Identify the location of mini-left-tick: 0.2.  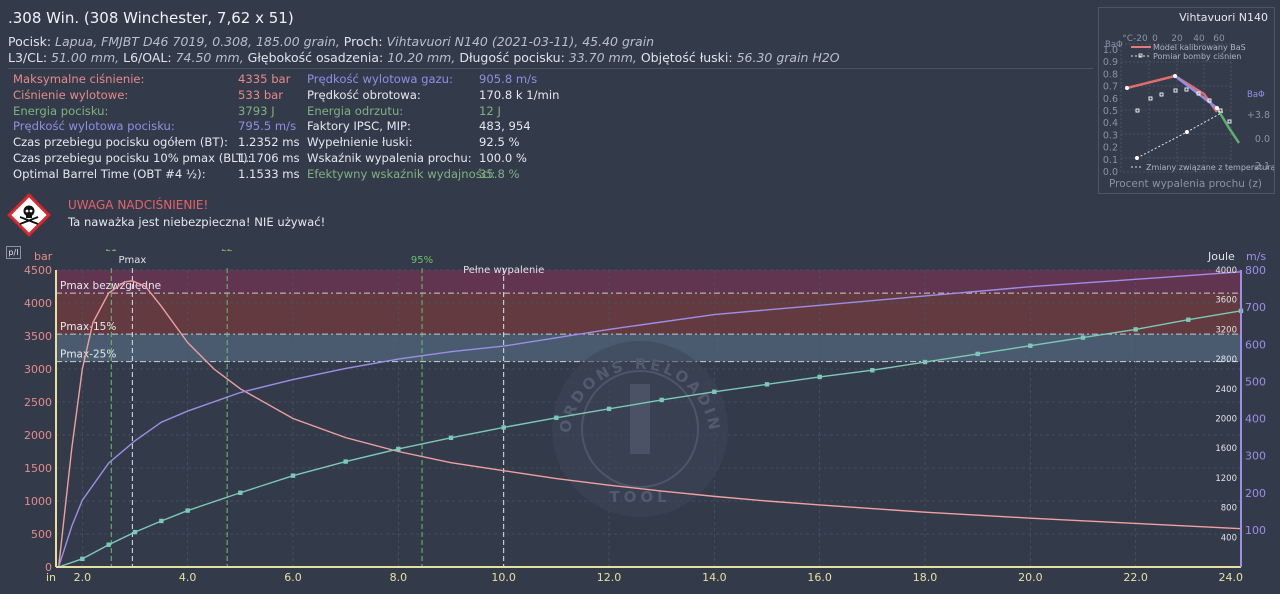
(1110, 148).